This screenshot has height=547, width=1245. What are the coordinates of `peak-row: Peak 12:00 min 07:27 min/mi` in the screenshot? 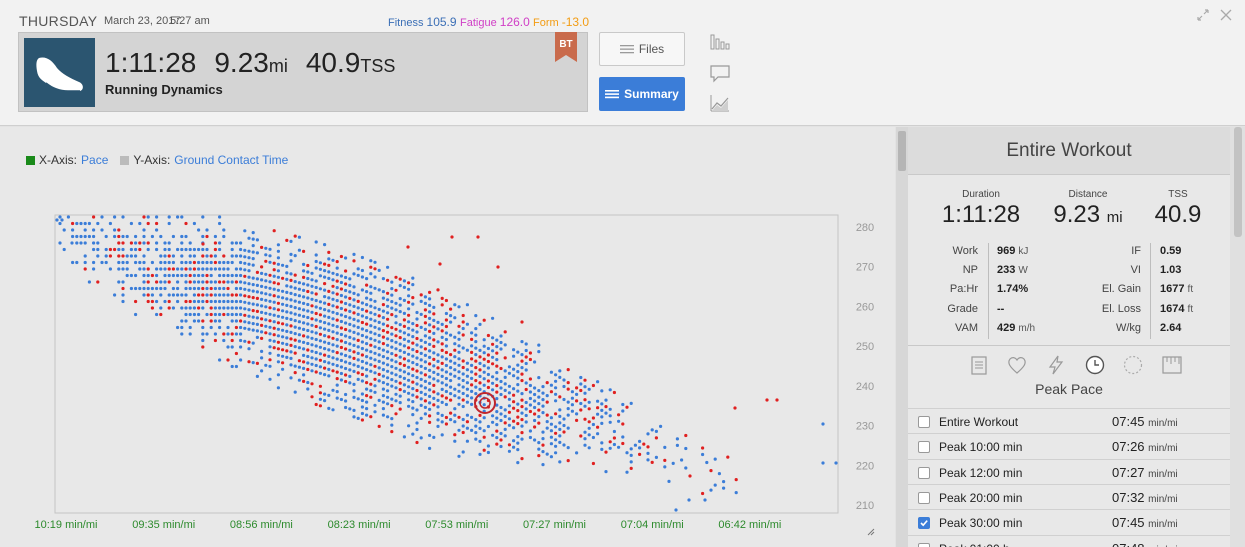 It's located at (1069, 471).